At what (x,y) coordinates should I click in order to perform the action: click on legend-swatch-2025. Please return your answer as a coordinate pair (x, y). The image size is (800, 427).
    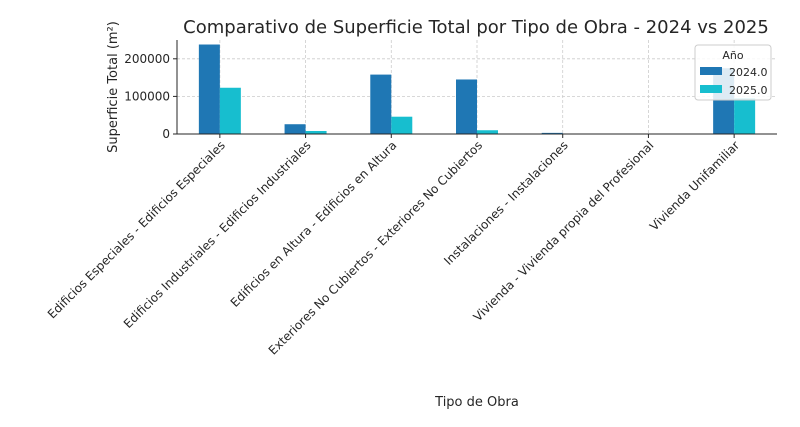
    Looking at the image, I should click on (711, 89).